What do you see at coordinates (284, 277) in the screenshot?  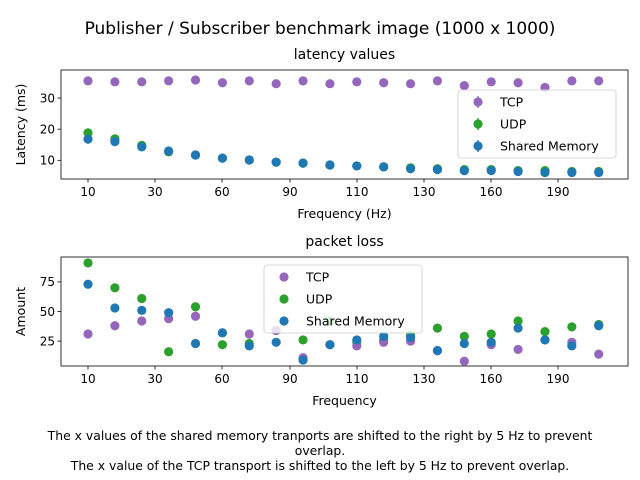 I see `packet-loss-legend-marker-tcp` at bounding box center [284, 277].